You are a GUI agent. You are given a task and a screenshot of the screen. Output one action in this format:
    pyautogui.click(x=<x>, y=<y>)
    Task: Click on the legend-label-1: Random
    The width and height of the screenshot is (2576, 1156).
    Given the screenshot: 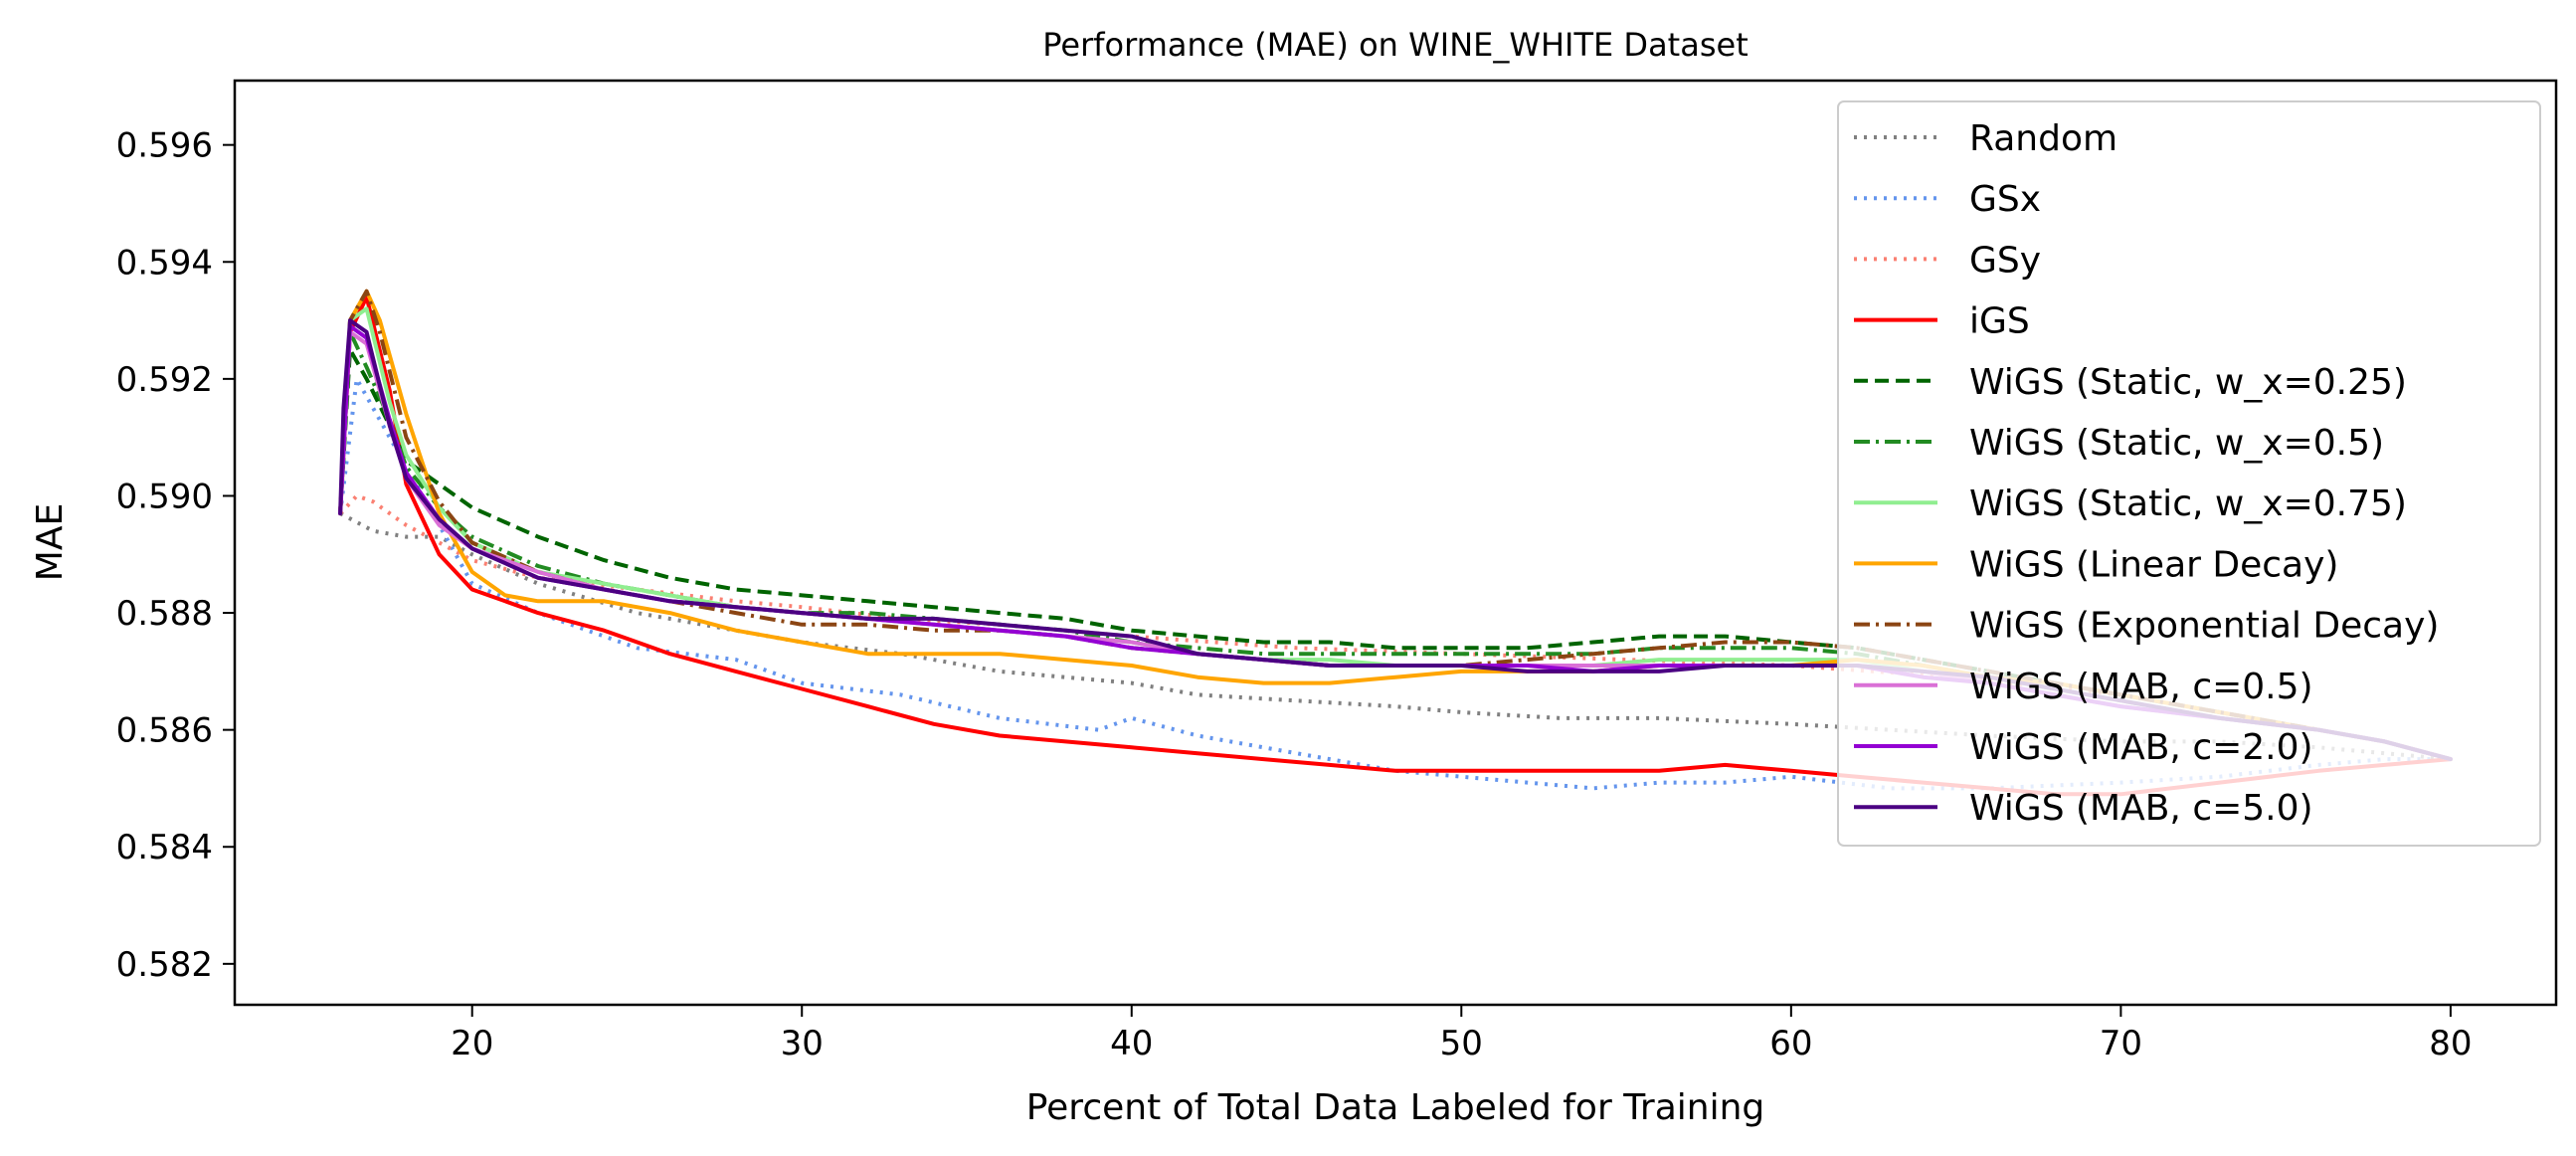 What is the action you would take?
    pyautogui.click(x=2043, y=138)
    